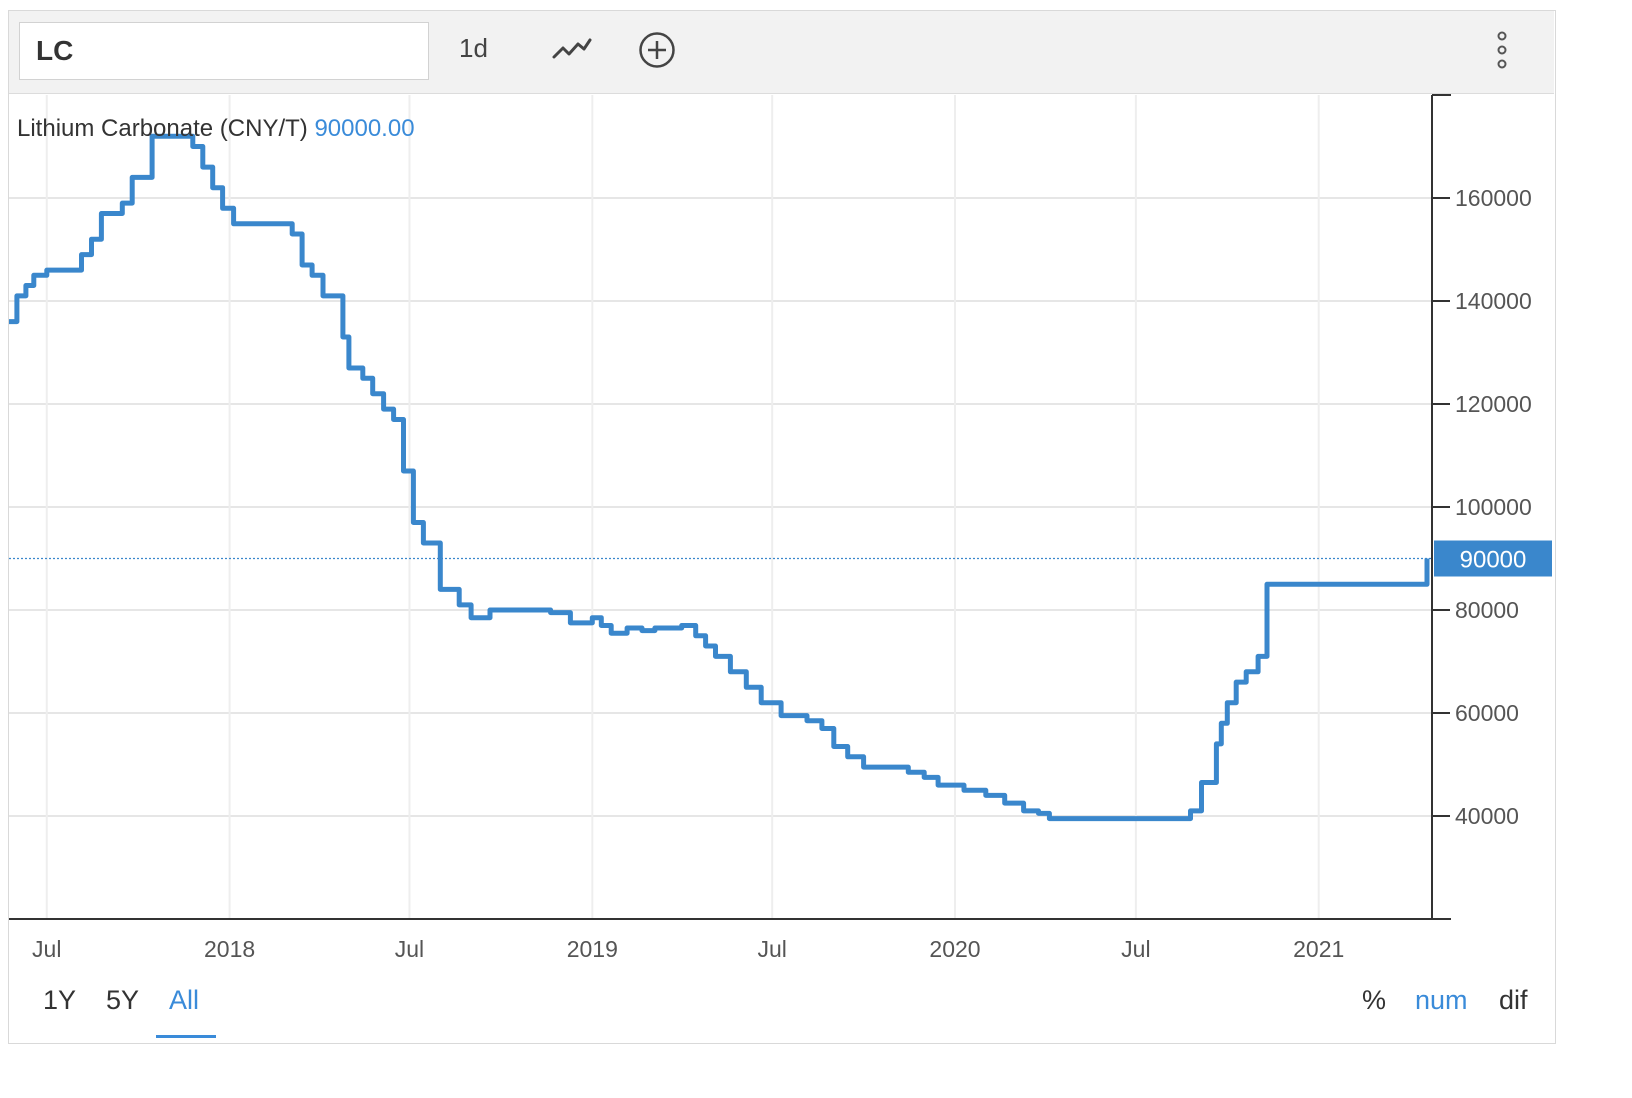 The width and height of the screenshot is (1632, 1098). Describe the element at coordinates (1493, 301) in the screenshot. I see `y-tick-label: 140000` at that location.